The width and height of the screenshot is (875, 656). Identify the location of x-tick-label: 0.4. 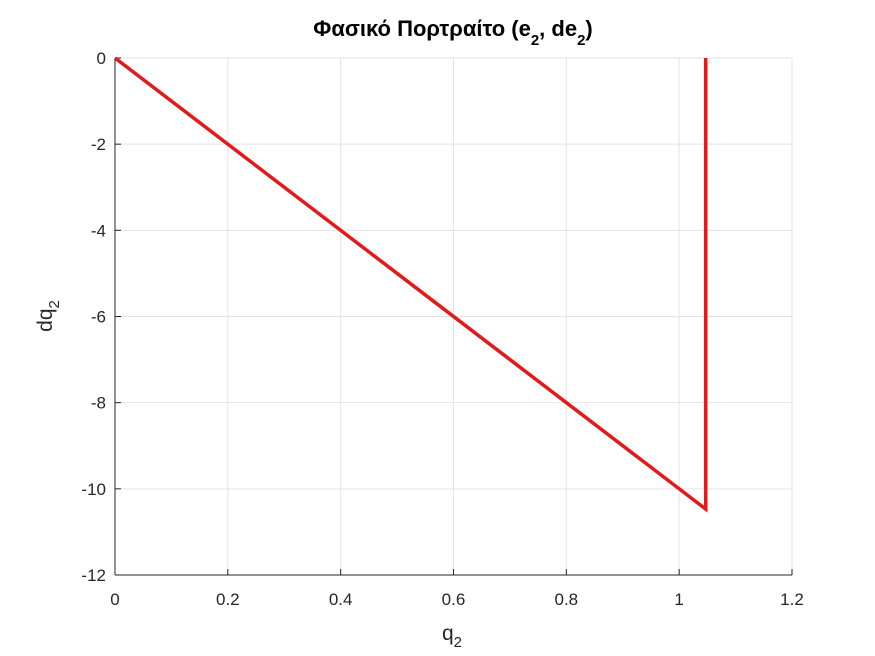
(341, 599).